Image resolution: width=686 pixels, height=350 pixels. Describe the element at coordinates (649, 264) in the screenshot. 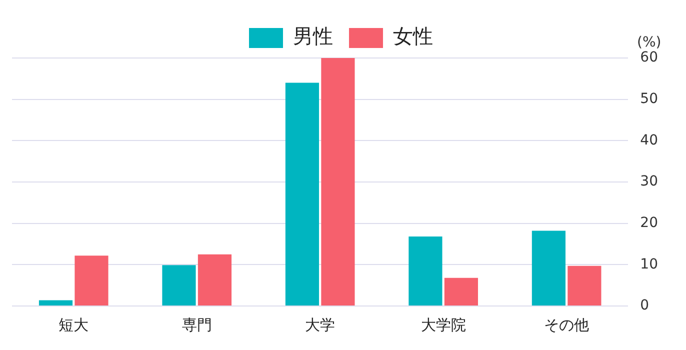

I see `y-tick-label: 10` at that location.